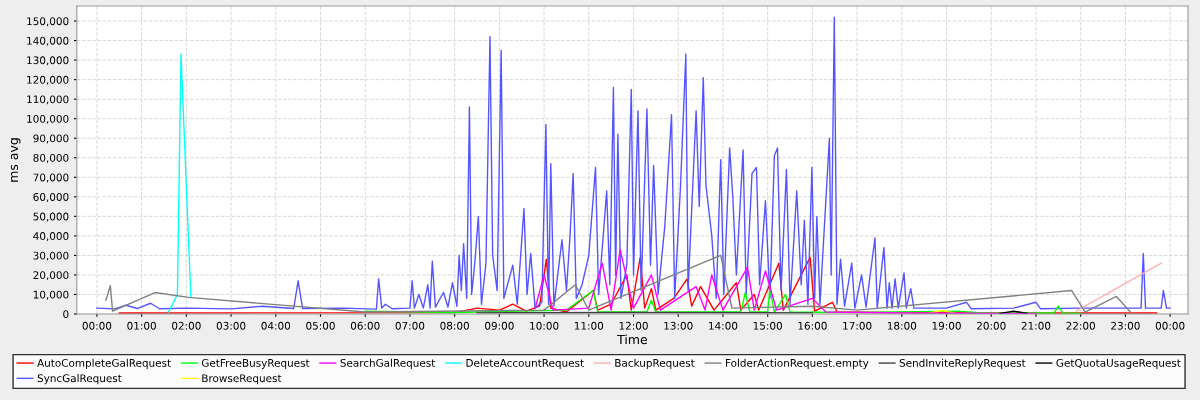 The width and height of the screenshot is (1200, 400). What do you see at coordinates (51, 197) in the screenshot?
I see `y-tick-label: 60,000` at bounding box center [51, 197].